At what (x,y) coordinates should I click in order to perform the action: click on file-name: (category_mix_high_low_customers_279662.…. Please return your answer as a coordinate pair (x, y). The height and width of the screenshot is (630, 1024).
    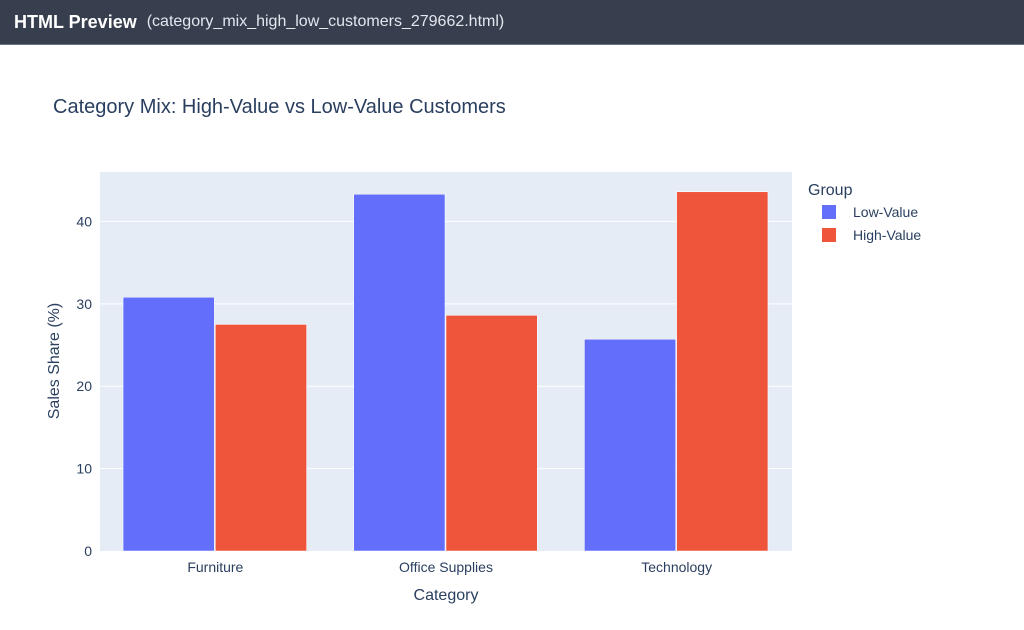
    Looking at the image, I should click on (325, 21).